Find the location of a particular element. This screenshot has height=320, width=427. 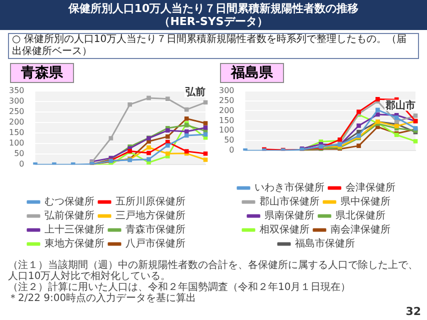

text: 保健所別人口10万人当たり７日間累積新規陽性者数の推移 is located at coordinates (213, 8).